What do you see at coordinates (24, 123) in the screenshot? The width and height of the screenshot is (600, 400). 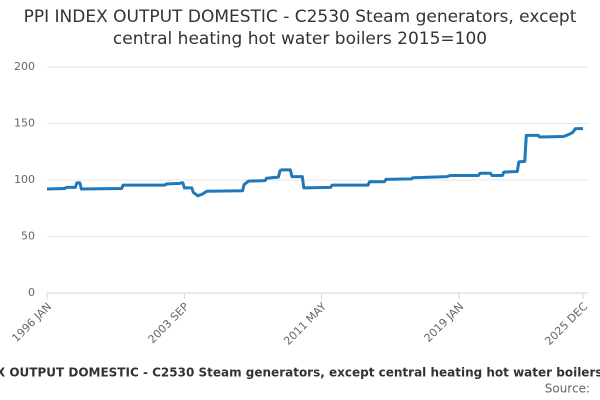 I see `y-tick-label: 150` at bounding box center [24, 123].